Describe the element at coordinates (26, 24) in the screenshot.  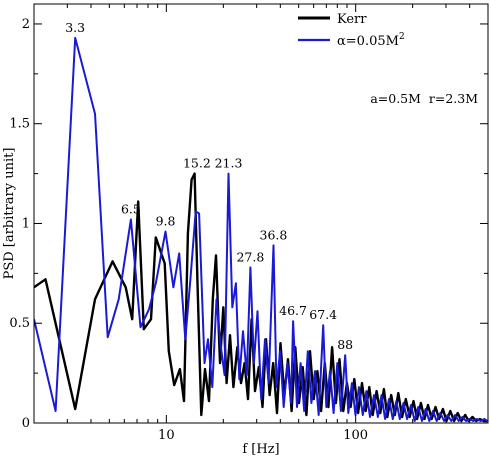
I see `y-tick-label: 2` at that location.